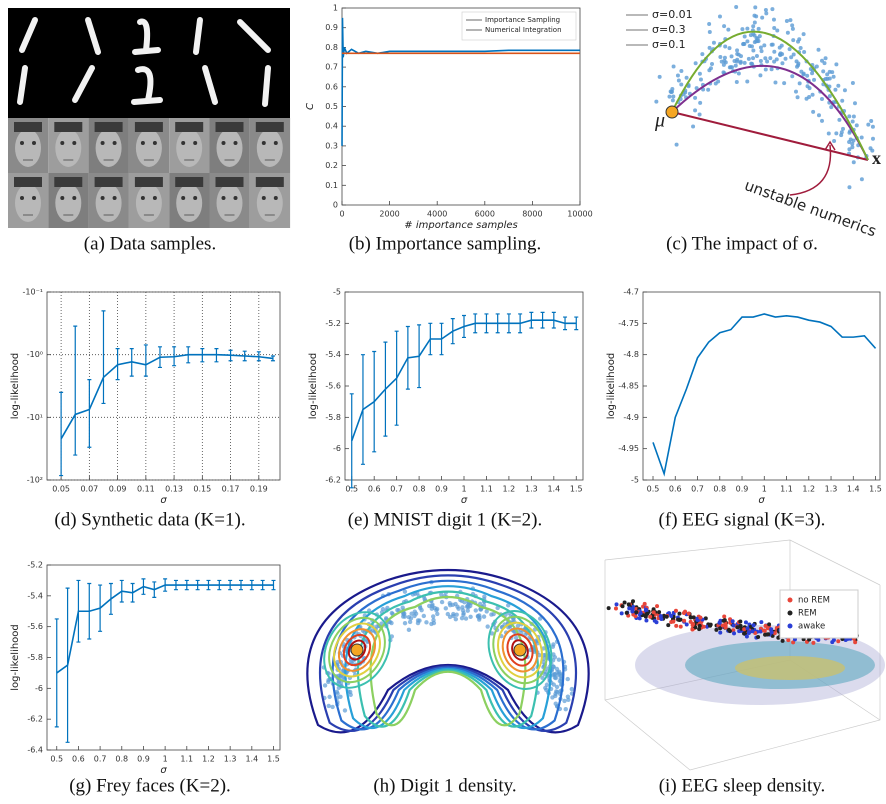 This screenshot has width=886, height=804. I want to click on y-tick-label: -10², so click(35, 480).